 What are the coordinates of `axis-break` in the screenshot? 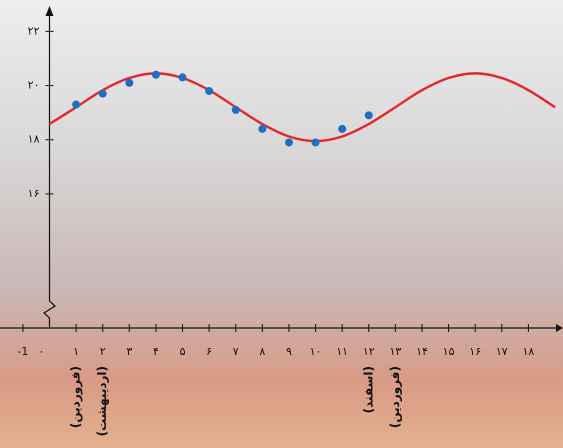 It's located at (49, 309).